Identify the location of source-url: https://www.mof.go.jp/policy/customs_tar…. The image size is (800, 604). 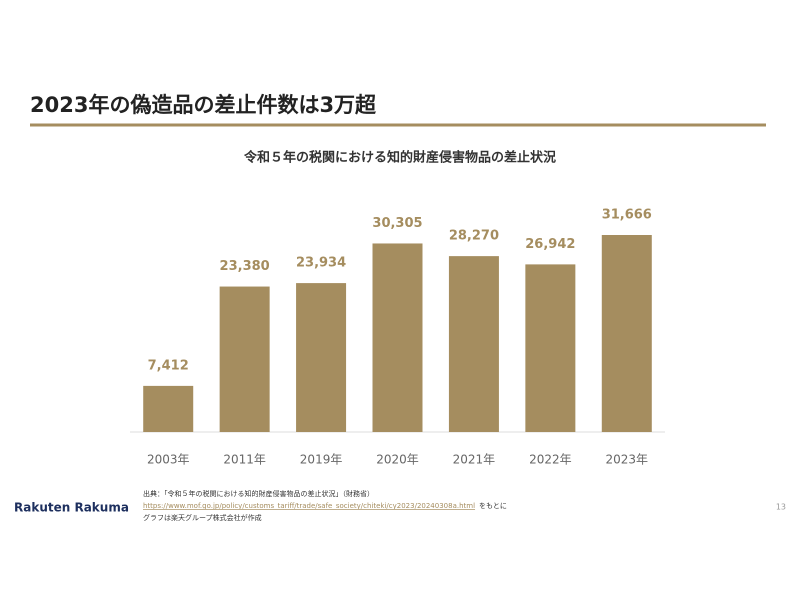
(309, 506).